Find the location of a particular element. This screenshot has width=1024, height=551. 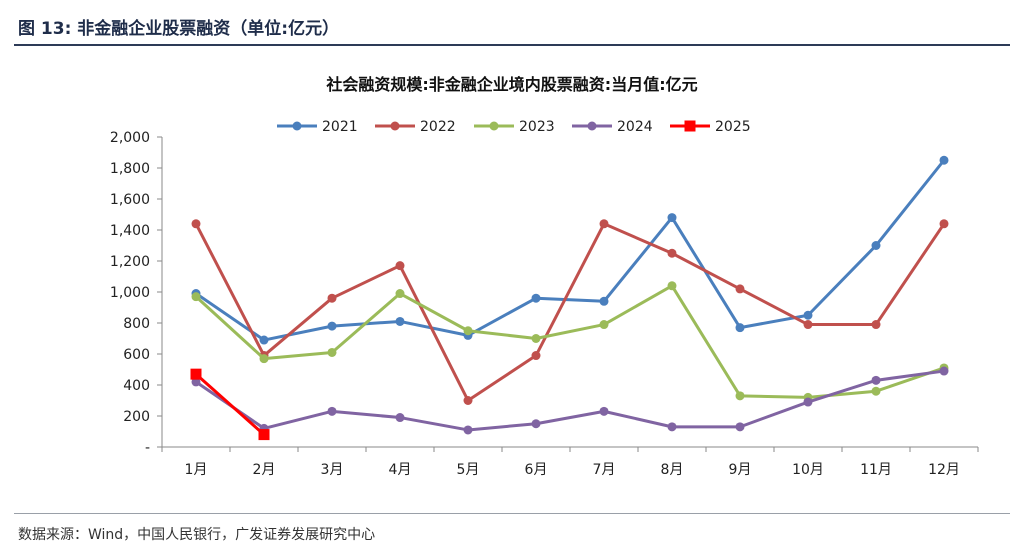

y-tick-label: 800 is located at coordinates (136, 324).